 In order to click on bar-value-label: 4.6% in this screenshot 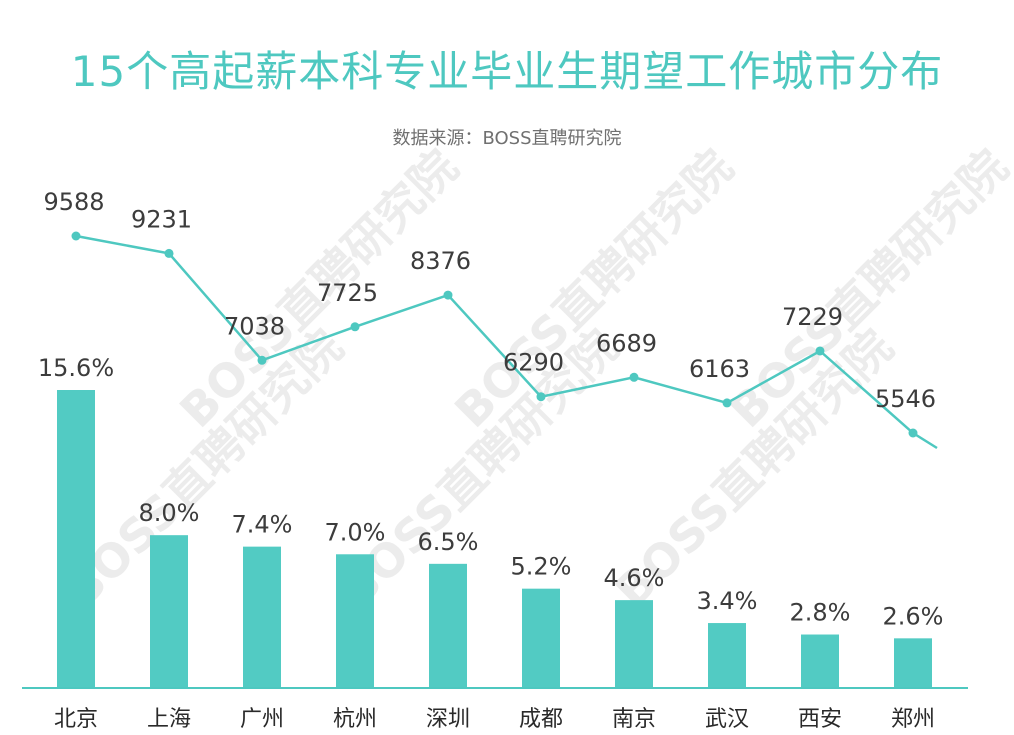, I will do `click(634, 578)`.